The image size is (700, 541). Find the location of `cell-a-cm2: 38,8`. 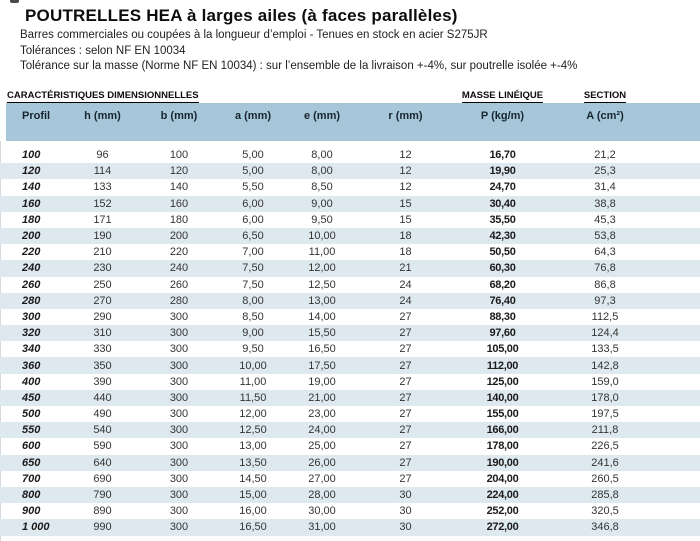

cell-a-cm2: 38,8 is located at coordinates (605, 203).